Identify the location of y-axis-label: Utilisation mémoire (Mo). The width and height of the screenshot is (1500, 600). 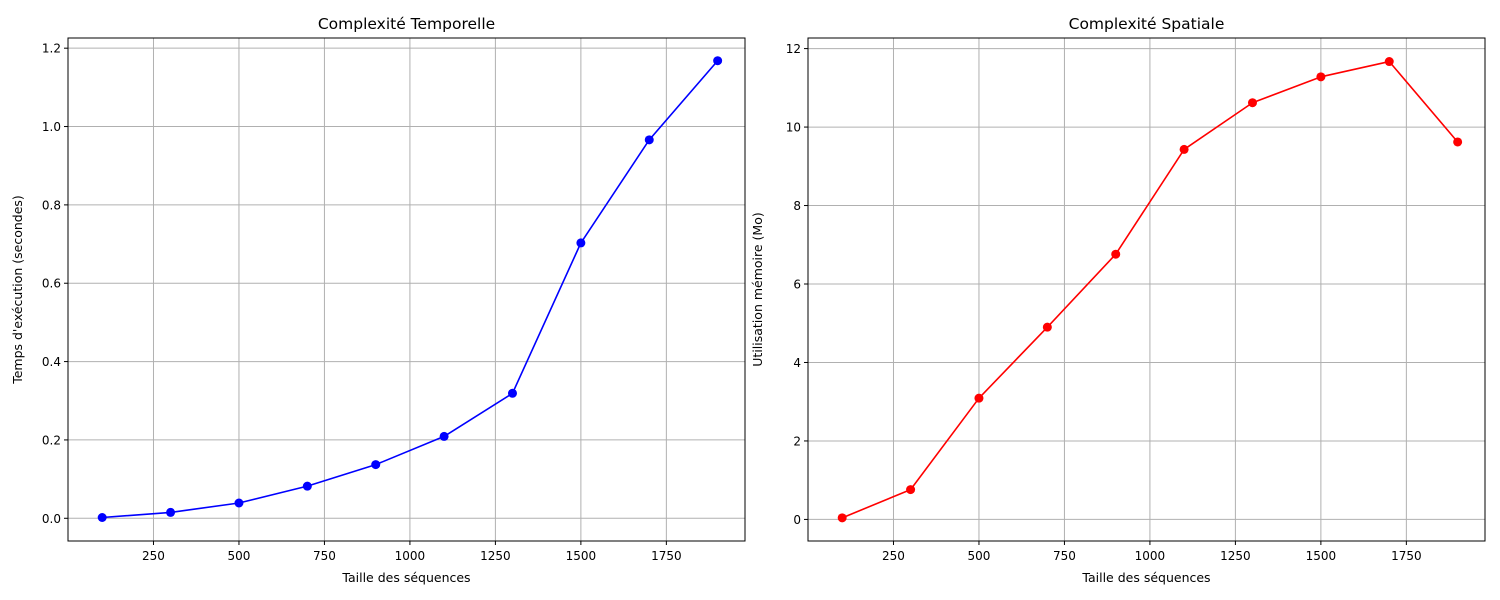
(757, 289).